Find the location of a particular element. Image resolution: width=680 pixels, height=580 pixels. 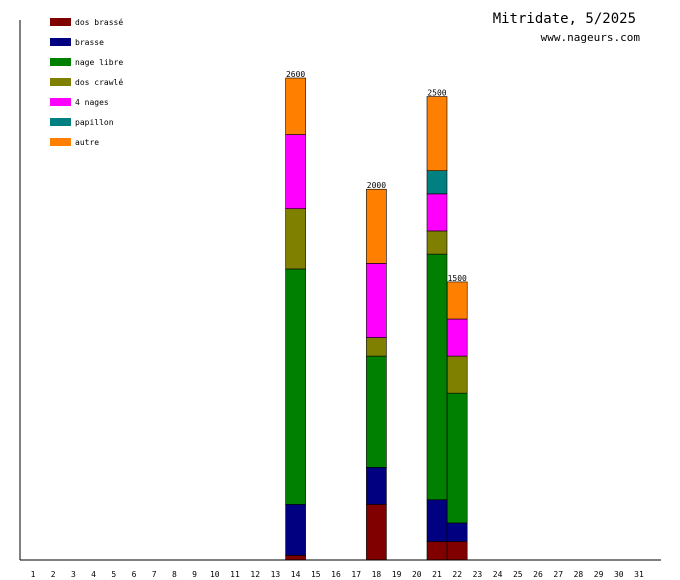

bar-day18-series2 is located at coordinates (376, 411).